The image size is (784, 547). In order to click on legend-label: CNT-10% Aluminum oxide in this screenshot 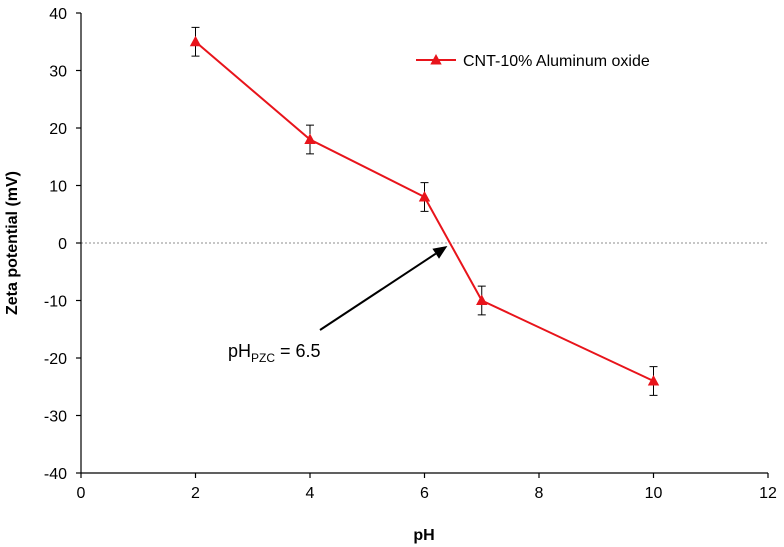, I will do `click(556, 61)`.